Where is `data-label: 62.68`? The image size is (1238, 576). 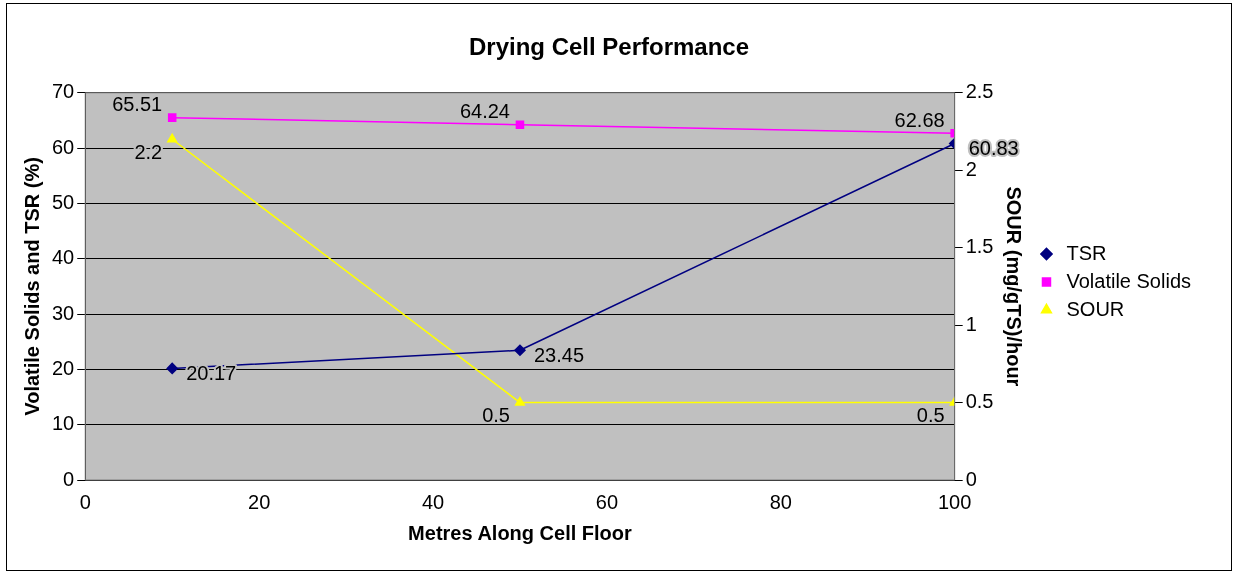
data-label: 62.68 is located at coordinates (919, 119).